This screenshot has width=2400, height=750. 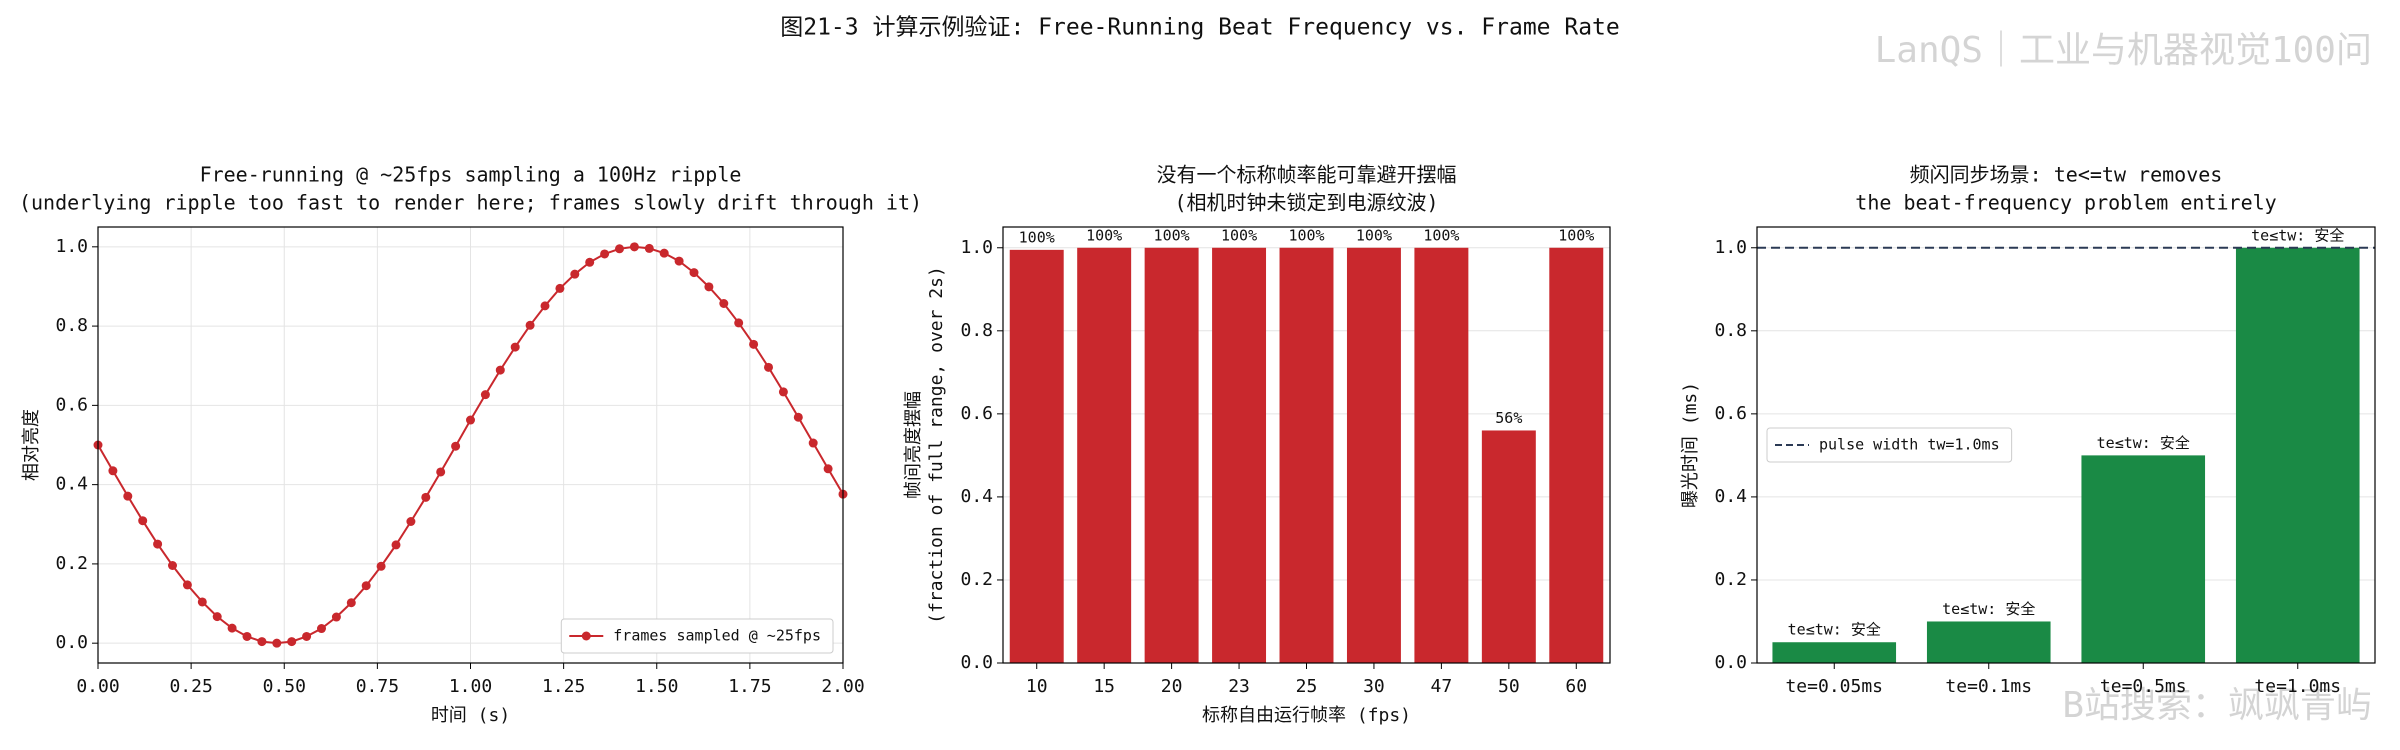 I want to click on x-tick-label: 0.75, so click(x=377, y=686).